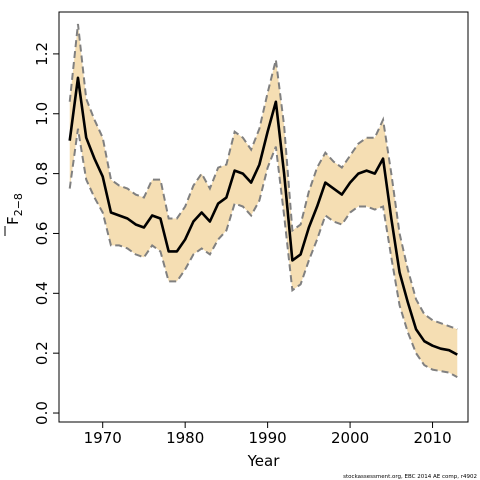 The width and height of the screenshot is (480, 480). I want to click on y-tick-label: 0.6, so click(42, 234).